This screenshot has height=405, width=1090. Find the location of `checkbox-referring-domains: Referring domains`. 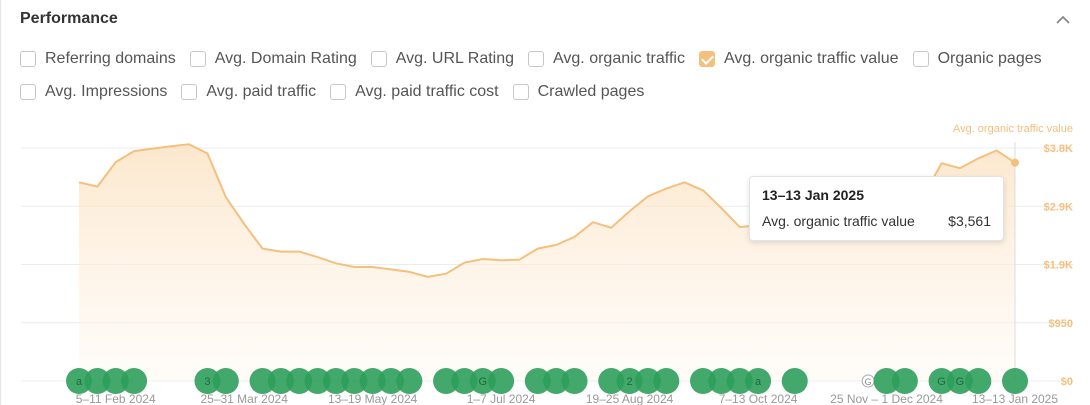

checkbox-referring-domains: Referring domains is located at coordinates (98, 59).